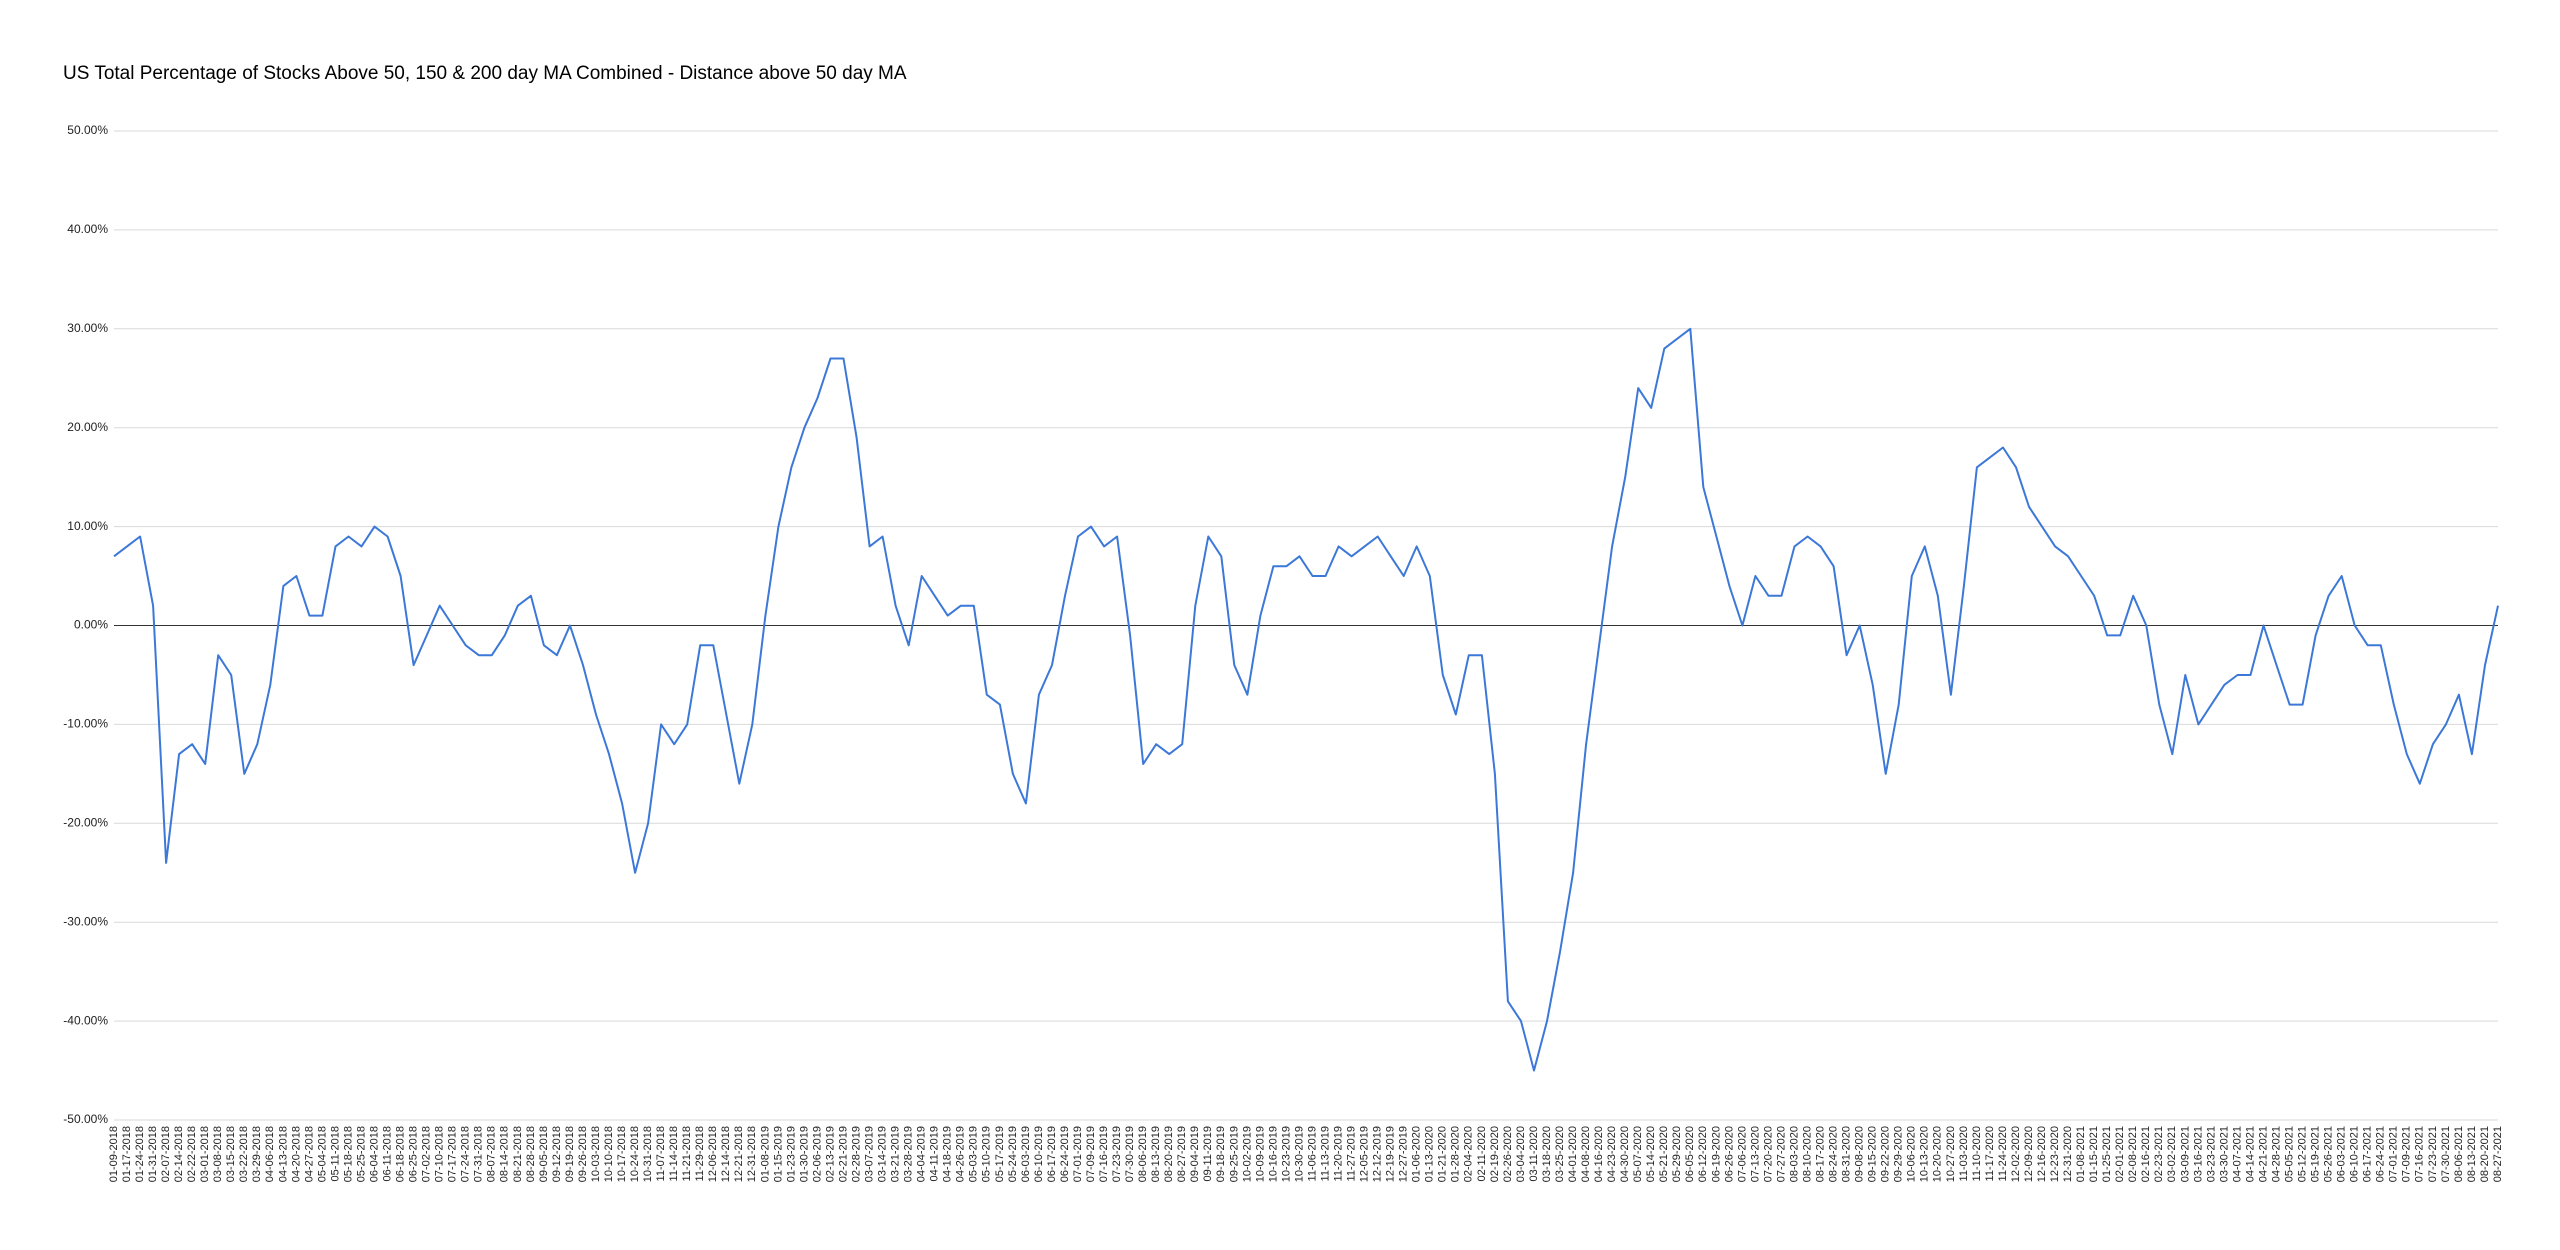  Describe the element at coordinates (179, 1154) in the screenshot. I see `x-tick-label: 02-14-2018` at that location.